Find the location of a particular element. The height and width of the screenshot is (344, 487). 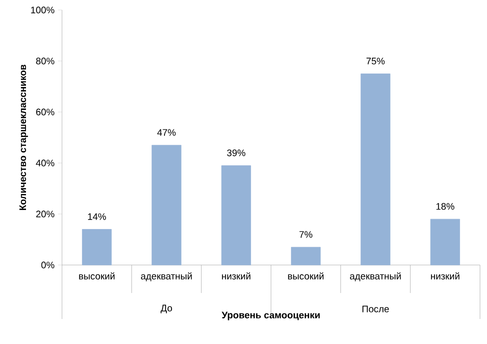

data-label: 14% is located at coordinates (97, 216).